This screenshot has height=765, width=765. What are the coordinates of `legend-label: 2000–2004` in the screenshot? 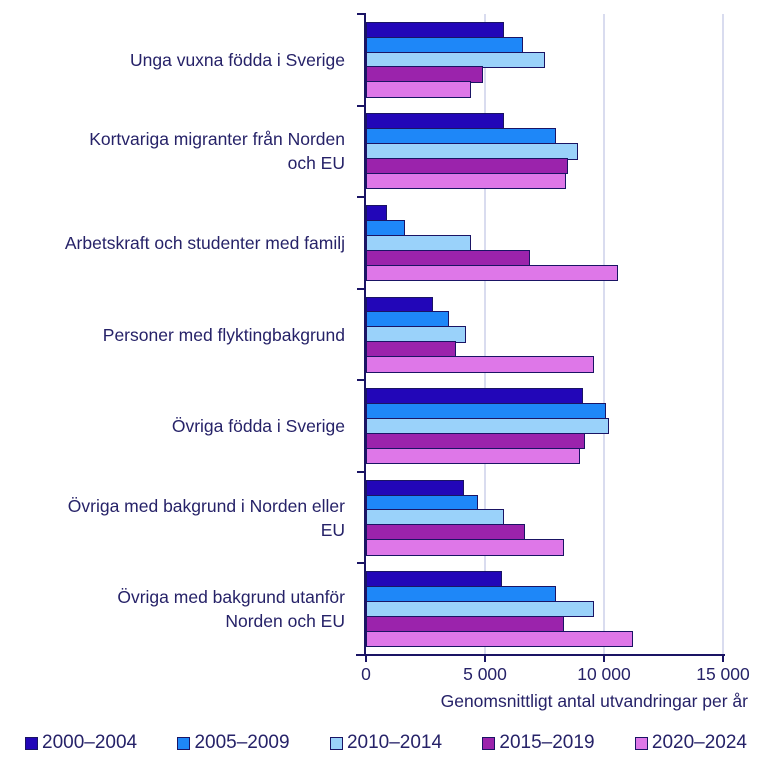 It's located at (90, 742).